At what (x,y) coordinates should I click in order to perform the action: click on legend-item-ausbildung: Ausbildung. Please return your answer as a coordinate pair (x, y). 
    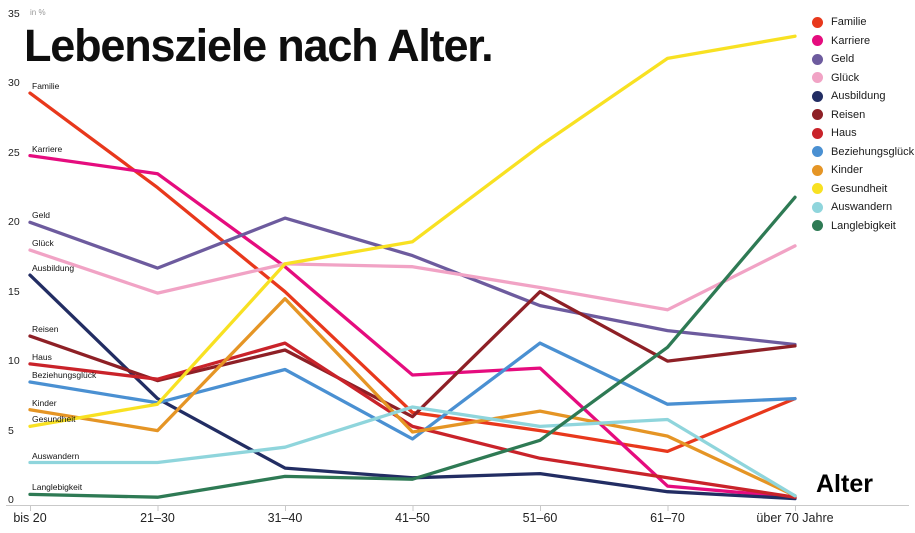
    Looking at the image, I should click on (863, 96).